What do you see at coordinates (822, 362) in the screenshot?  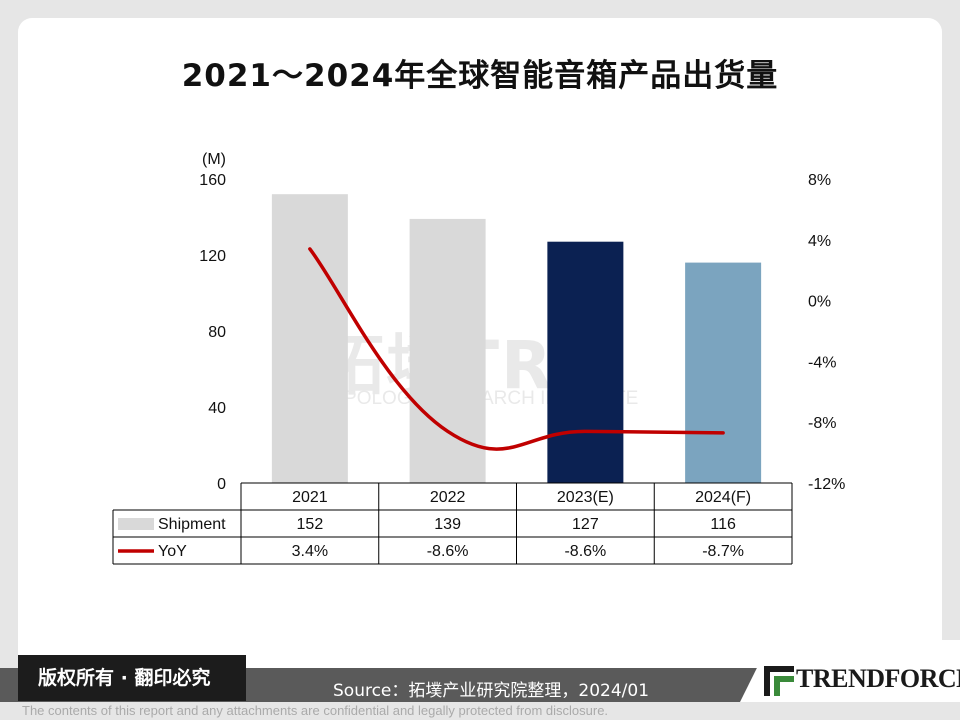 I see `y-right-tick-label: -4%` at bounding box center [822, 362].